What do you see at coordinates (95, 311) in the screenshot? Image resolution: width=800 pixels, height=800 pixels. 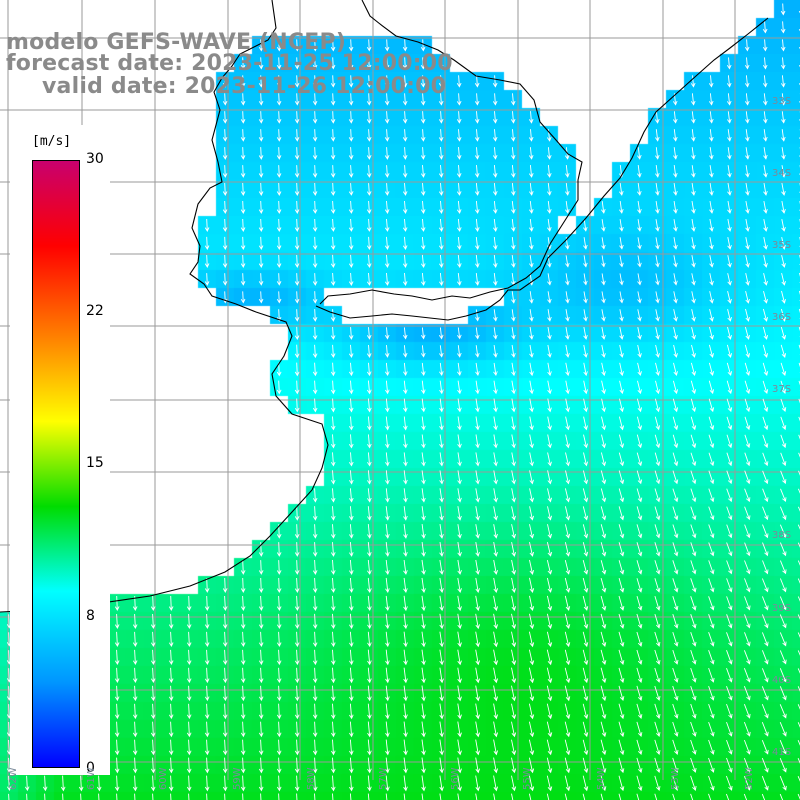 I see `colorbar-tick-22: 22` at bounding box center [95, 311].